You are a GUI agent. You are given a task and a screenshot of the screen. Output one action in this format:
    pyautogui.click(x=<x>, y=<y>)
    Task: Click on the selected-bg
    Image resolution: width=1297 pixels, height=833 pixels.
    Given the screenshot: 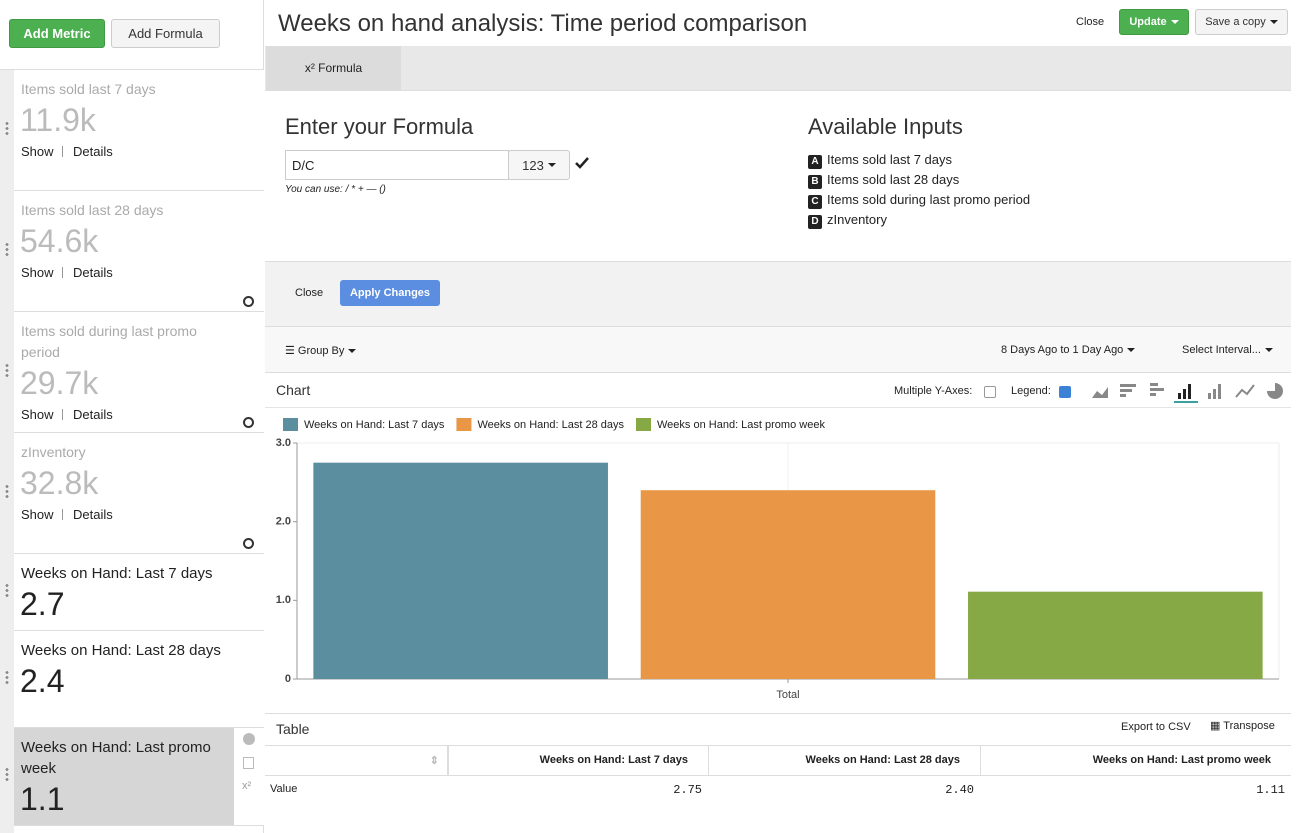 What is the action you would take?
    pyautogui.click(x=124, y=776)
    